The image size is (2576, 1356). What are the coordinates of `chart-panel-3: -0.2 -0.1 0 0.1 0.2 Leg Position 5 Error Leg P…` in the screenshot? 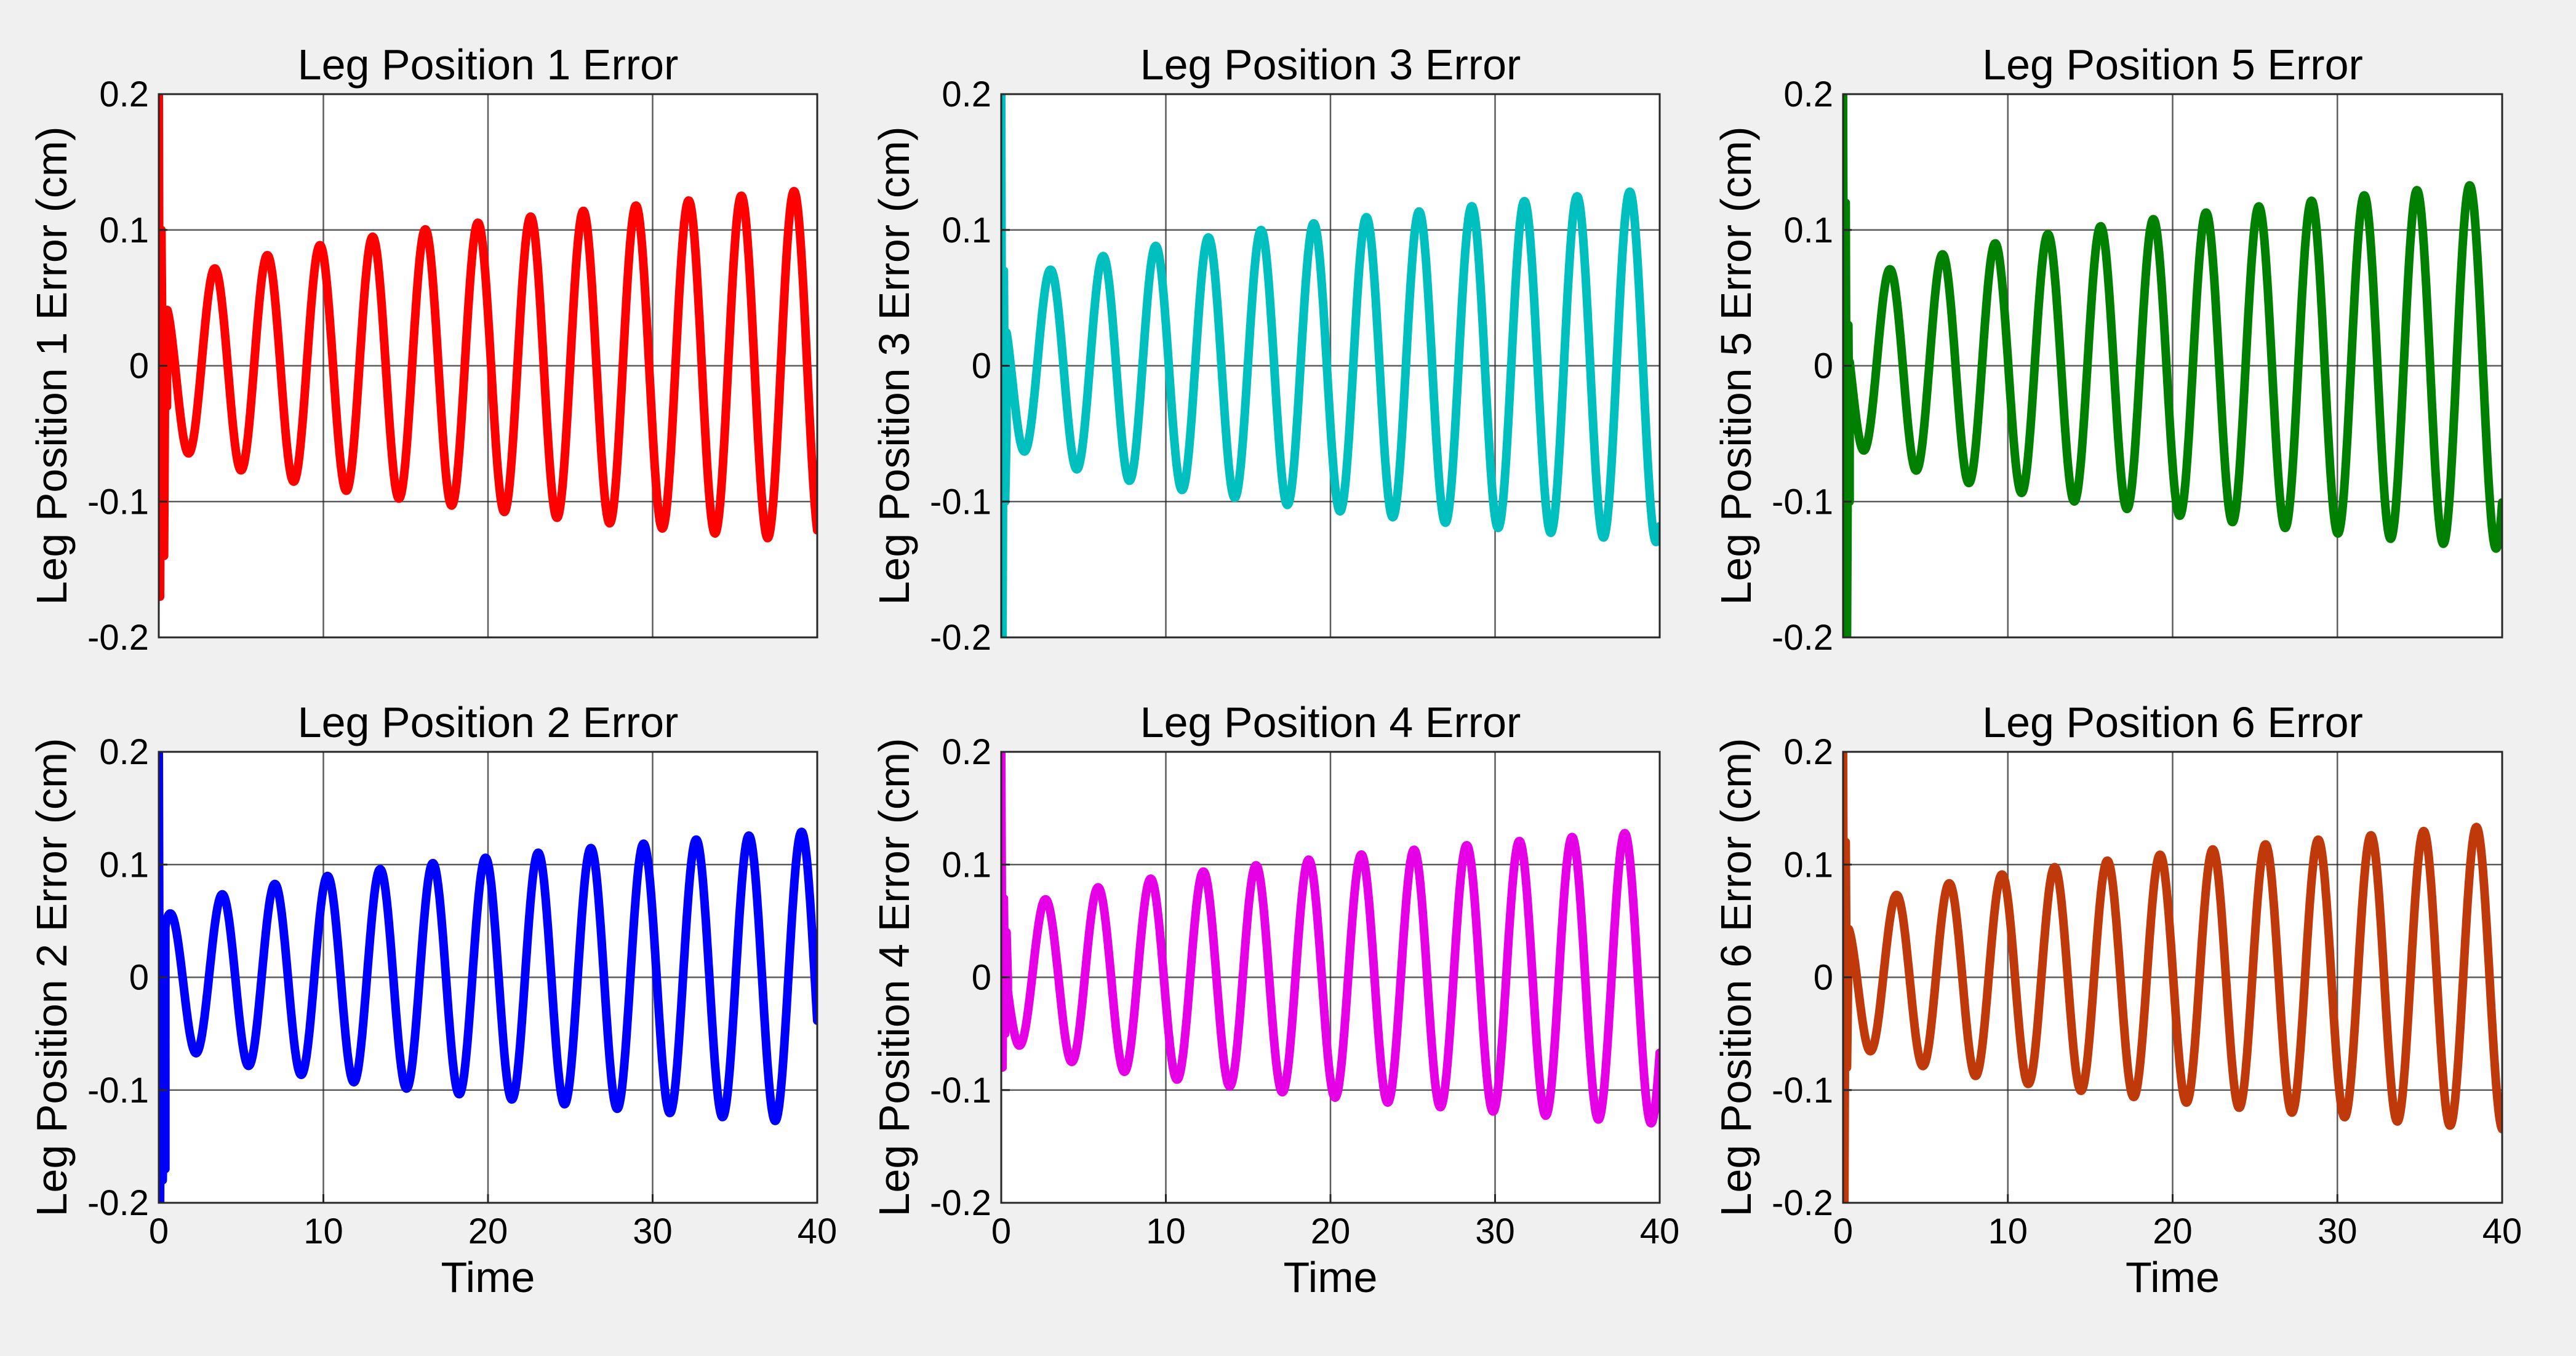 It's located at (2107, 349).